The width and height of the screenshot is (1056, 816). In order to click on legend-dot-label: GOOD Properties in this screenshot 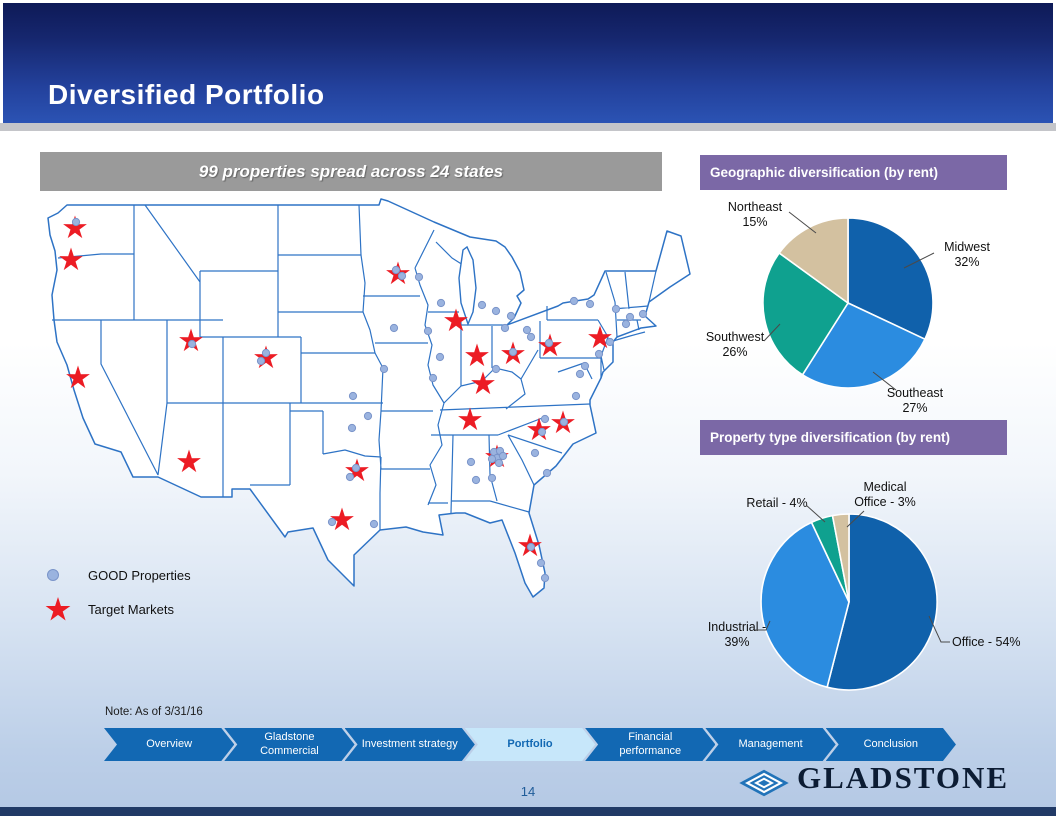, I will do `click(139, 575)`.